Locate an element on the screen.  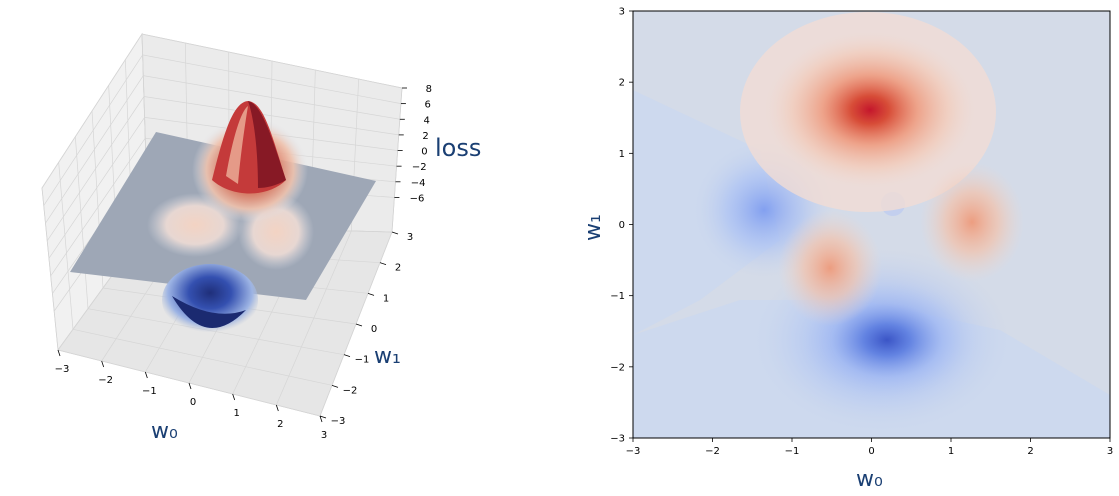
x-tick-label: −3 is located at coordinates (633, 451).